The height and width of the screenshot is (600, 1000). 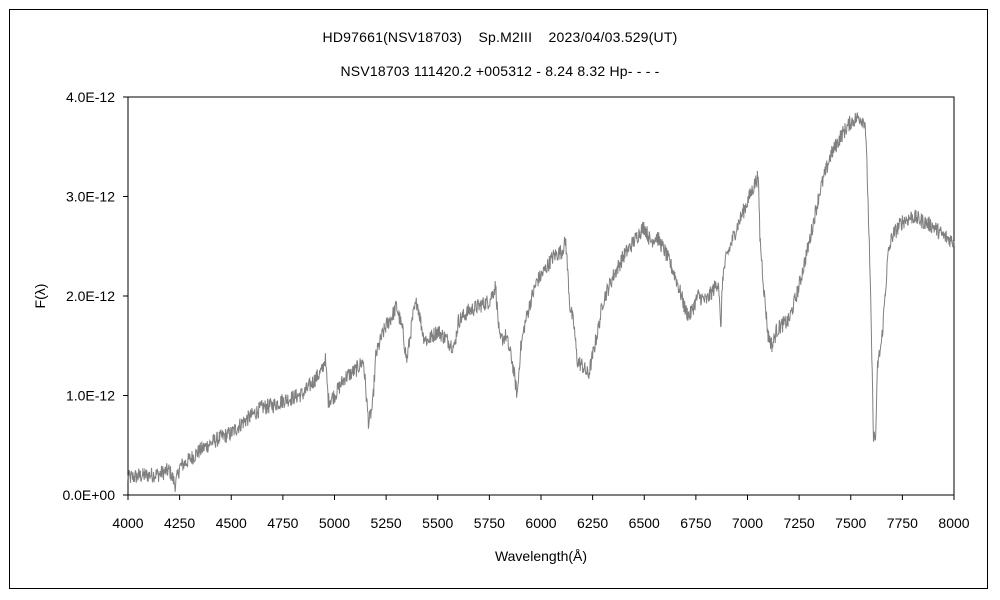 What do you see at coordinates (540, 523) in the screenshot?
I see `x-tick-label: 6000` at bounding box center [540, 523].